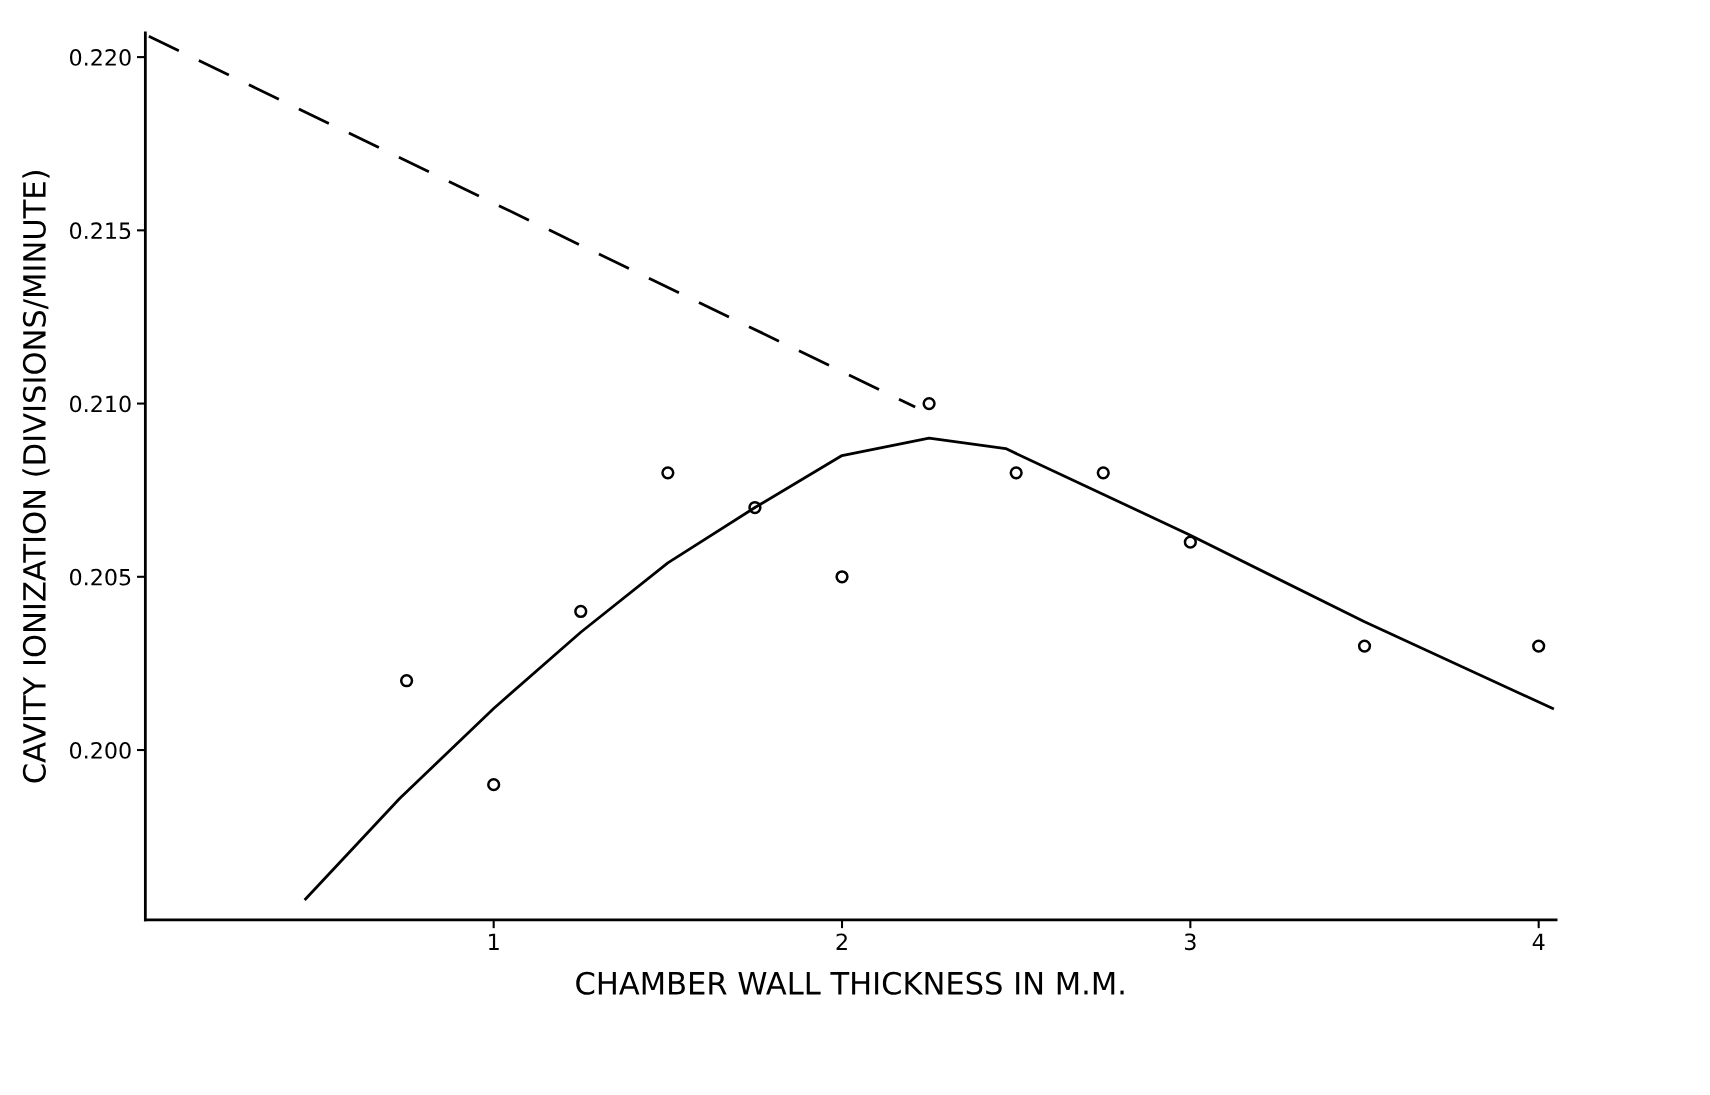  Describe the element at coordinates (100, 750) in the screenshot. I see `y-tick-label: 0.200` at that location.